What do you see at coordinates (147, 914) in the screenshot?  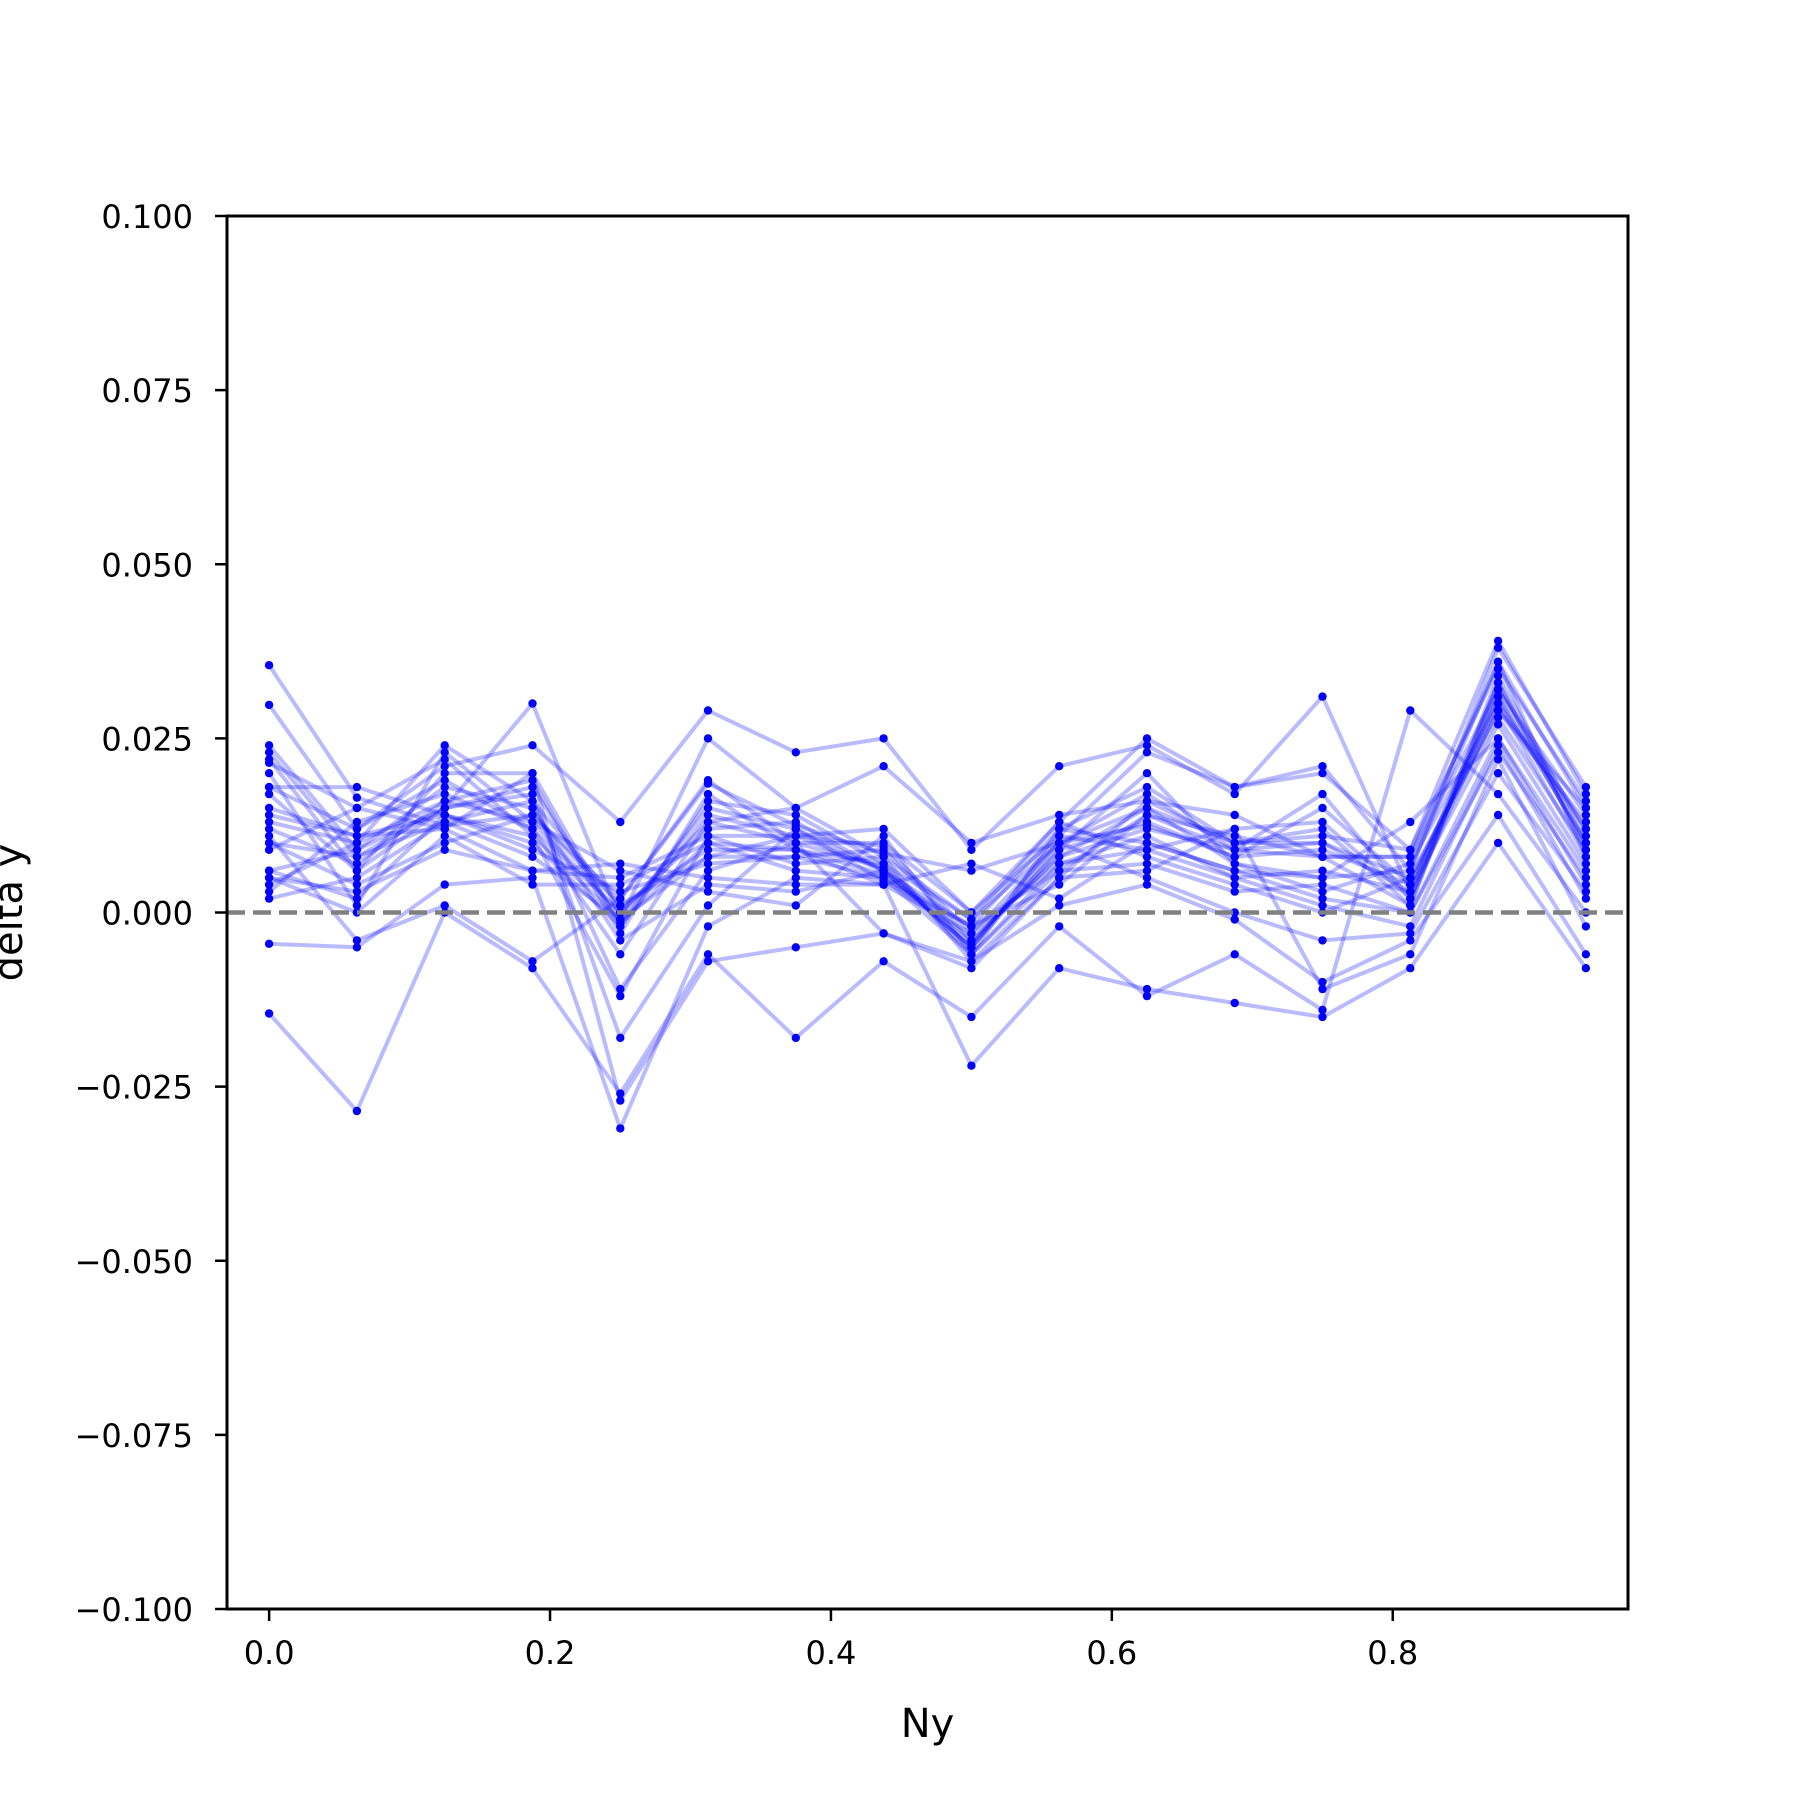 I see `y-tick-label: 0.000` at bounding box center [147, 914].